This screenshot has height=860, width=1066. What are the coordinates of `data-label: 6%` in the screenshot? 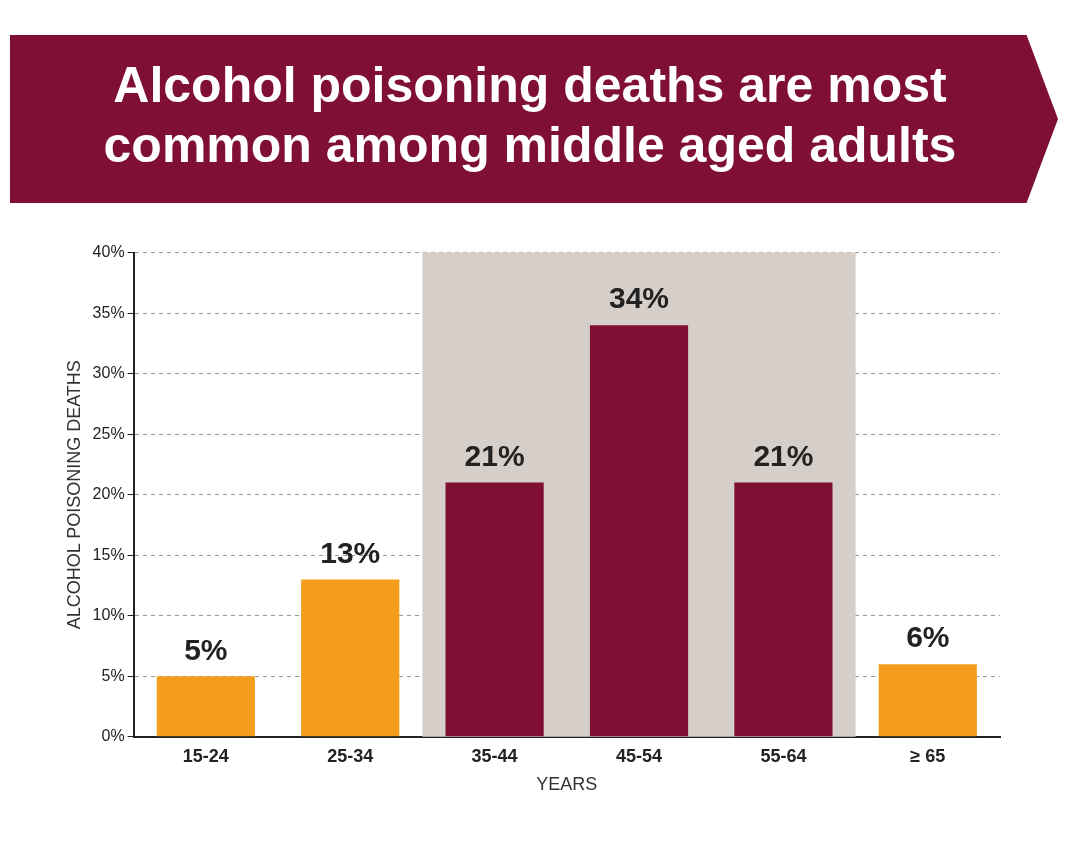 It's located at (928, 637).